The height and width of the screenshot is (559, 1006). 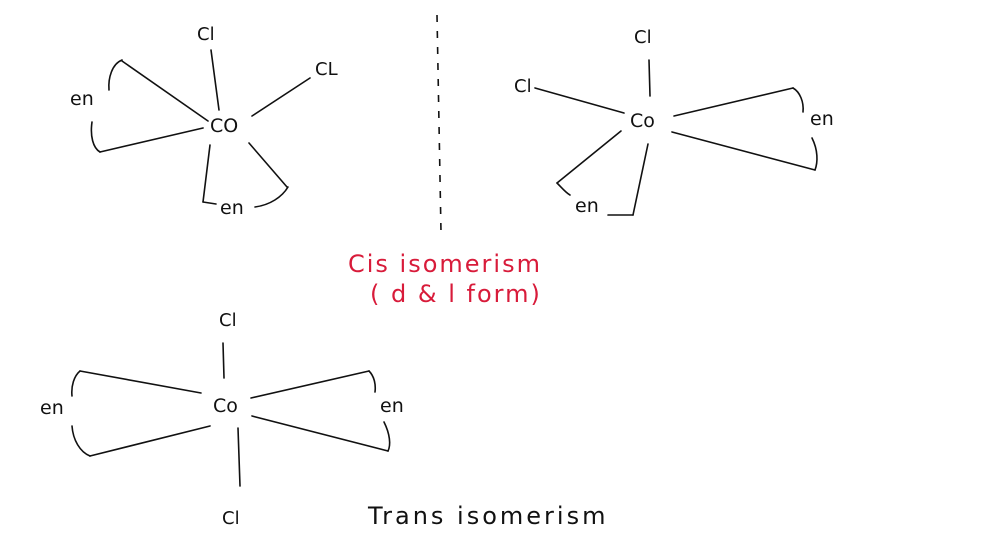 I want to click on metal-label: CO, so click(x=224, y=126).